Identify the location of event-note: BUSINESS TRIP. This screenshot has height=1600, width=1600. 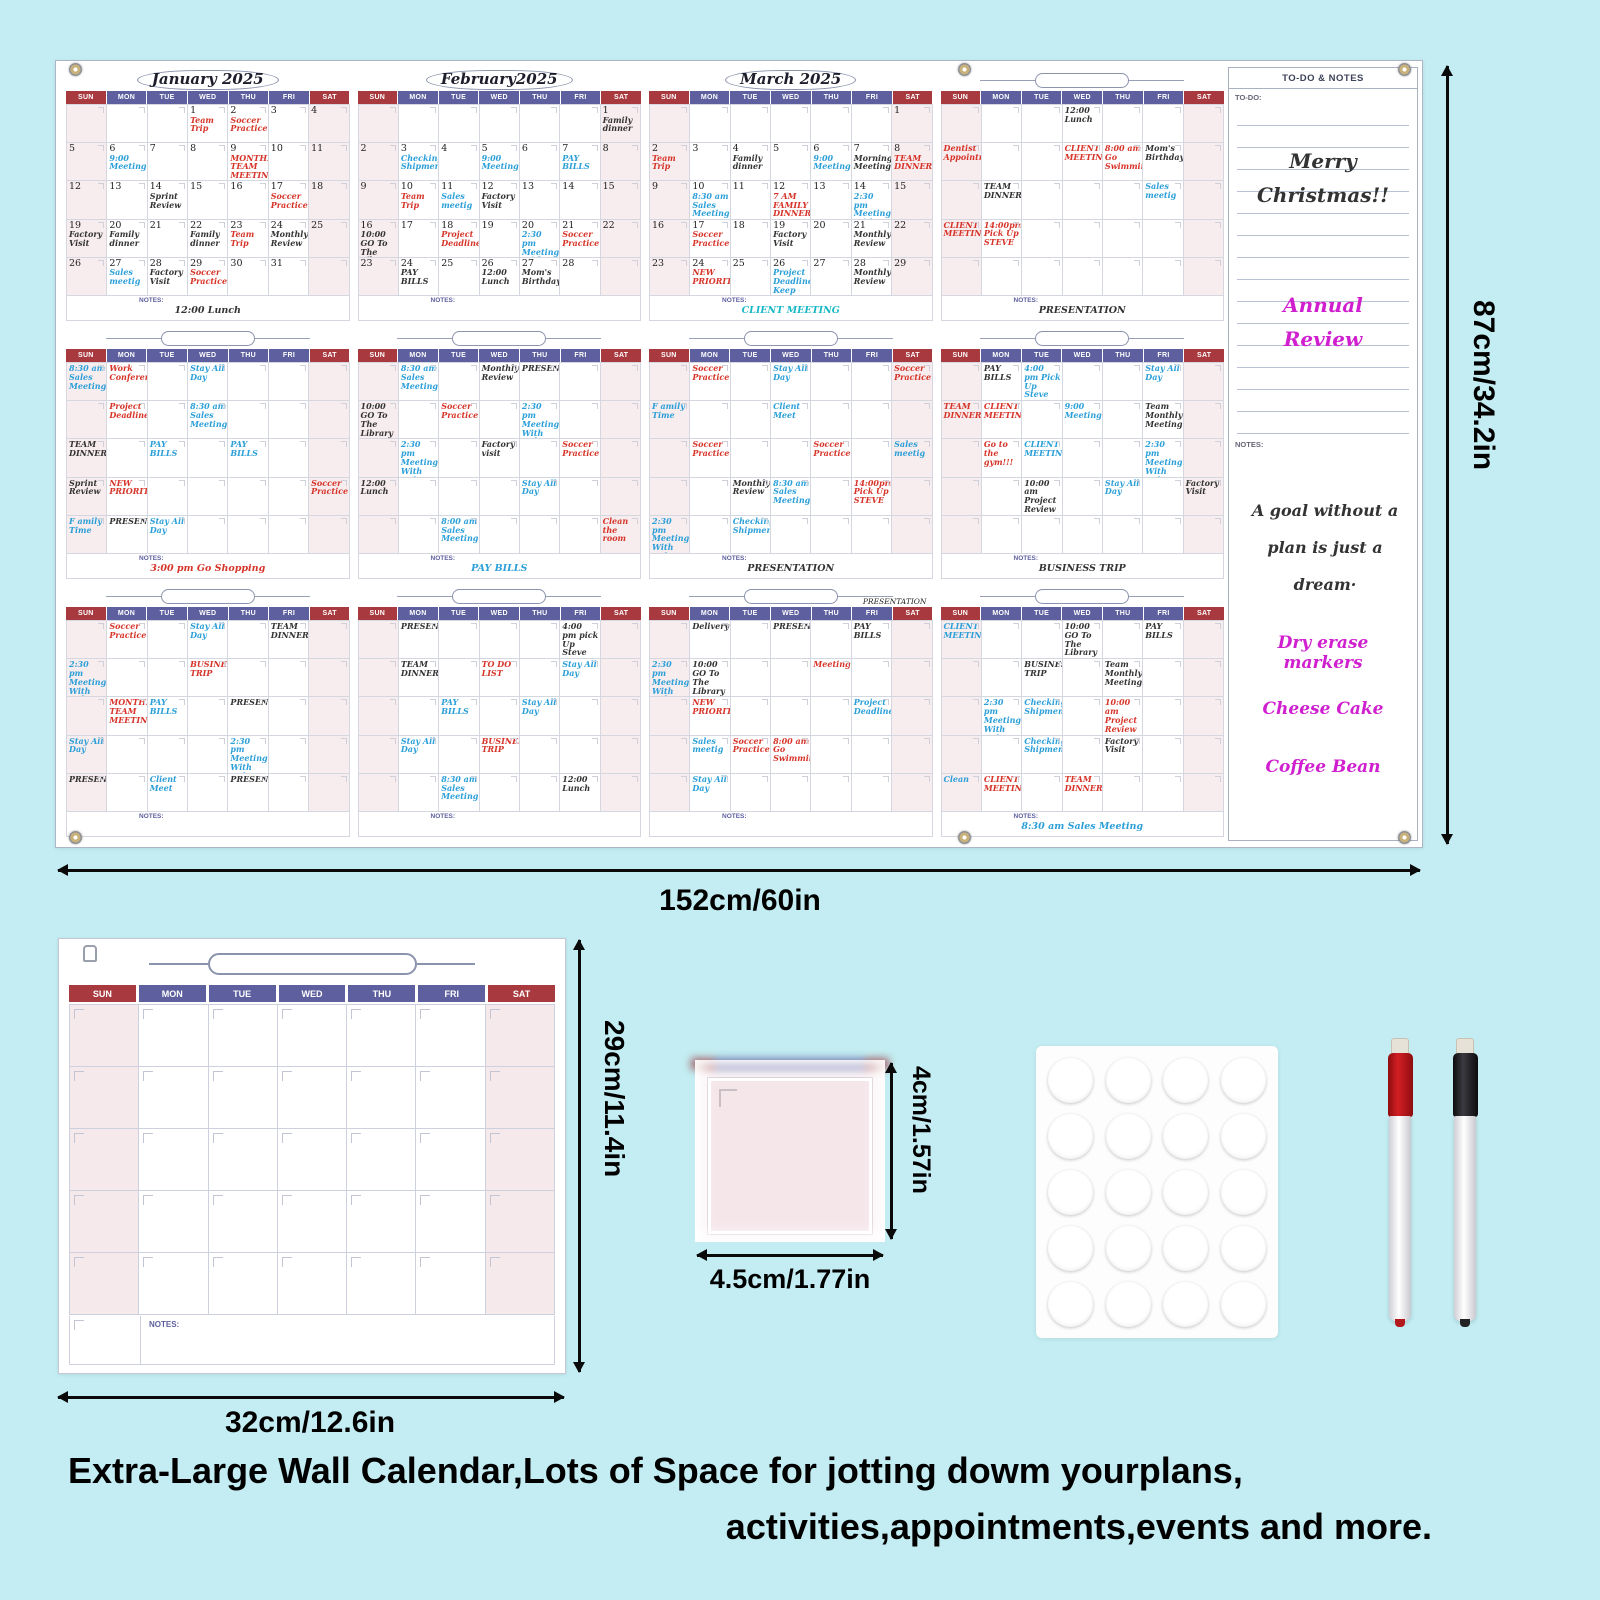
(1042, 668).